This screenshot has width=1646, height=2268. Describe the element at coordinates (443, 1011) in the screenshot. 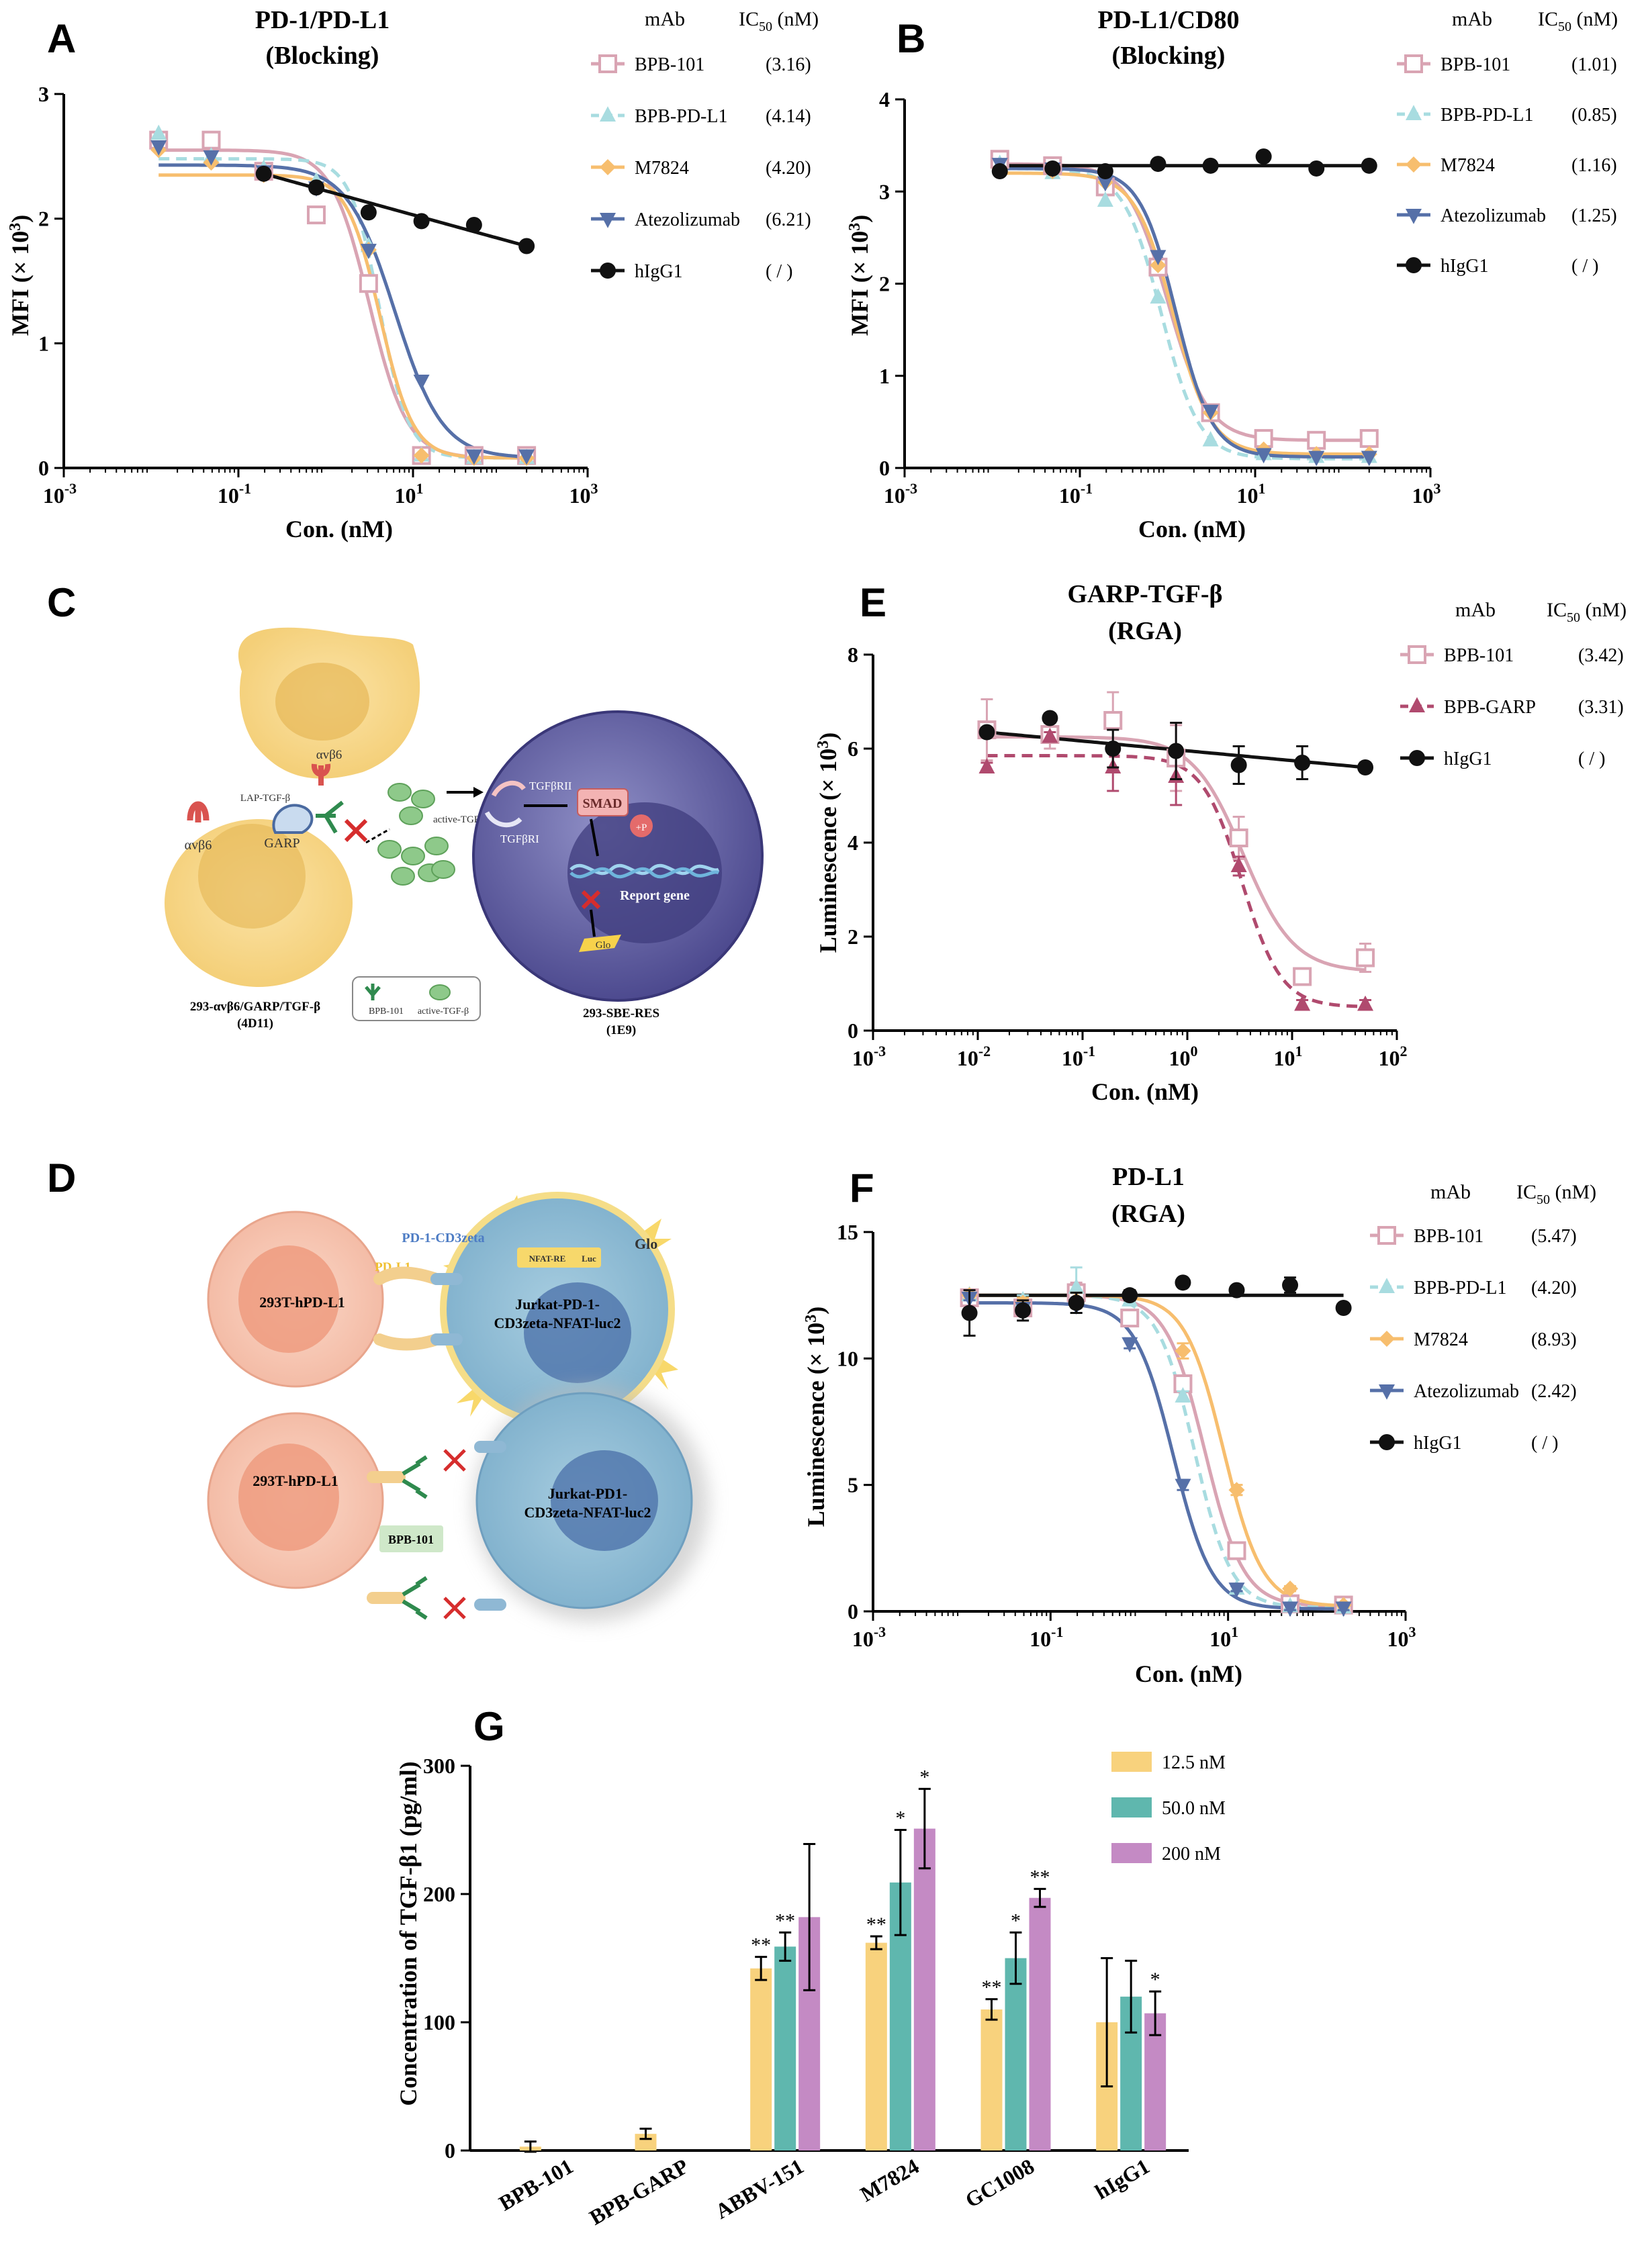

I see `key-active-tgf-label: active-TGF-β` at that location.